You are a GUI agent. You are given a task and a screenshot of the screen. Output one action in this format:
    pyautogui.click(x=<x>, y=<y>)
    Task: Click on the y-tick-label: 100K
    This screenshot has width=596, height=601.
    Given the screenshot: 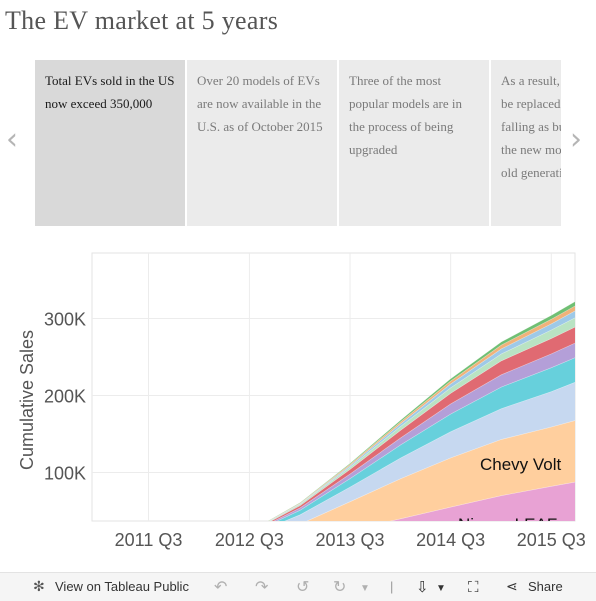 What is the action you would take?
    pyautogui.click(x=65, y=473)
    